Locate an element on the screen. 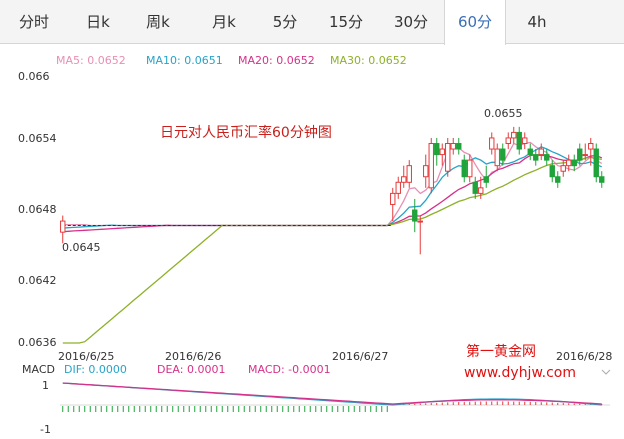 The image size is (624, 439). tab-monthly-k: 月k is located at coordinates (224, 22).